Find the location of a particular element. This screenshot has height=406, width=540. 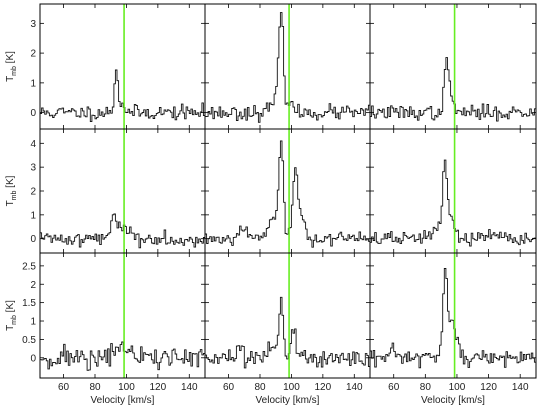

spectrum-panel-r3-c3: 60 80 100 120 140 is located at coordinates (453, 322).